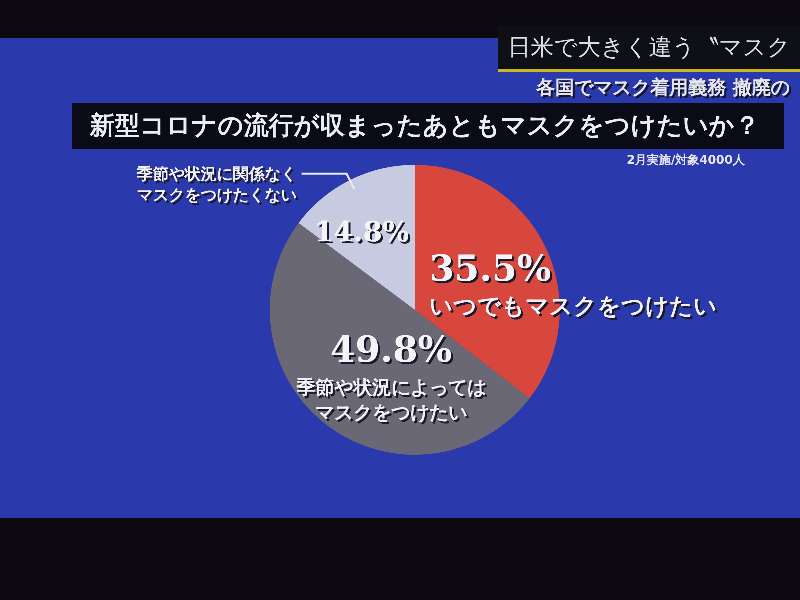  Describe the element at coordinates (391, 349) in the screenshot. I see `data-label: 49.8%` at that location.